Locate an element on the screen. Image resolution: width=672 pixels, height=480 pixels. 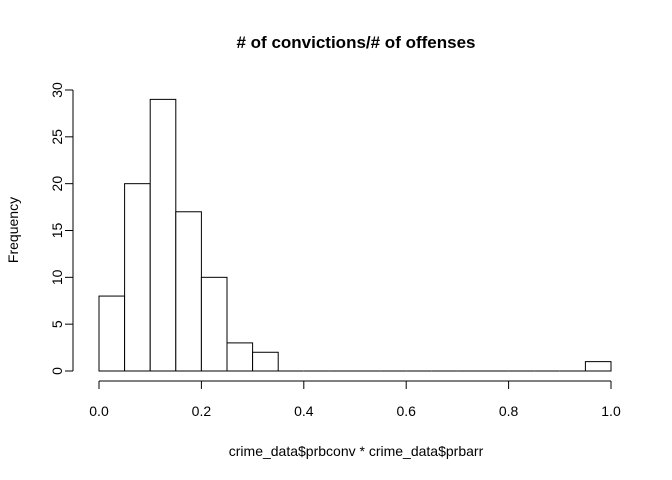
x-axis: 0.0 0.2 0.4 0.6 0.8 1.0 is located at coordinates (355, 399).